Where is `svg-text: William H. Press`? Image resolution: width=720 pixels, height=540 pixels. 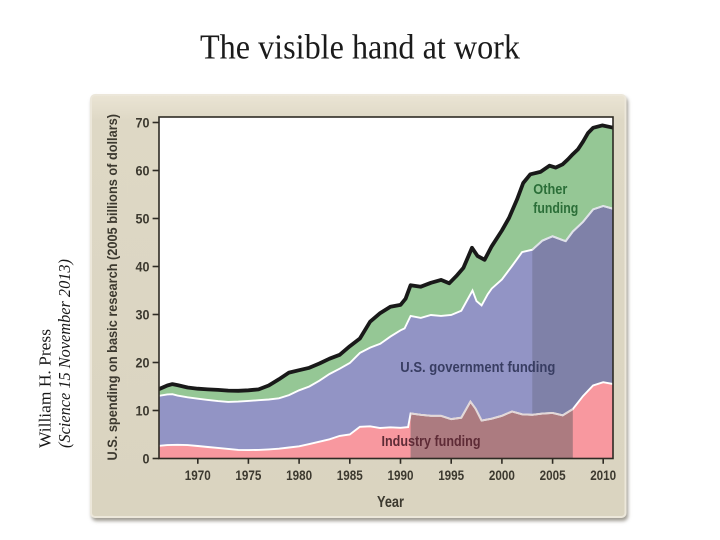 svg-text: William H. Press is located at coordinates (45, 388).